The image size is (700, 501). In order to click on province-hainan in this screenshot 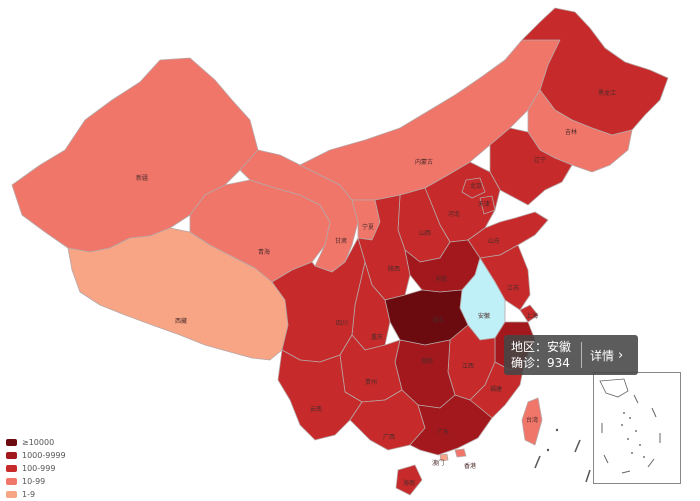, I will do `click(409, 480)`.